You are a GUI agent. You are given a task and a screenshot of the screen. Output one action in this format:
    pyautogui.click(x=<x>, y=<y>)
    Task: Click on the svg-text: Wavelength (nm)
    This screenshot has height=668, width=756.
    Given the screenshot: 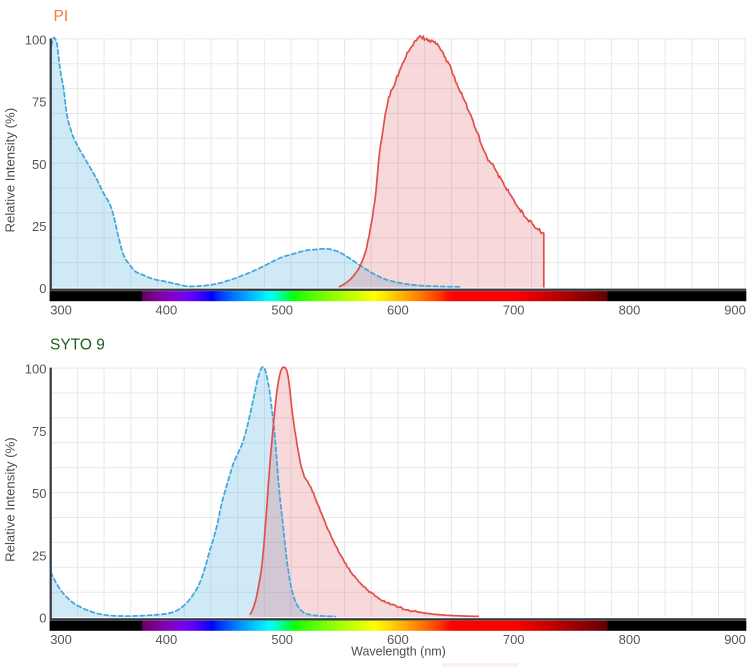 What is the action you would take?
    pyautogui.click(x=398, y=652)
    